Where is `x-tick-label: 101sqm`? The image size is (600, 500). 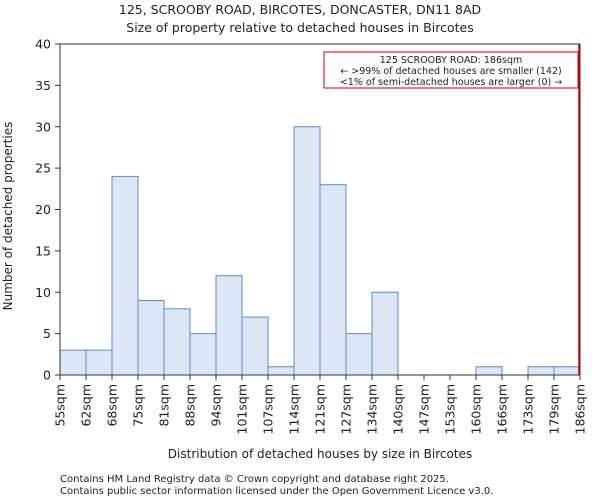 x-tick-label: 101sqm is located at coordinates (242, 409).